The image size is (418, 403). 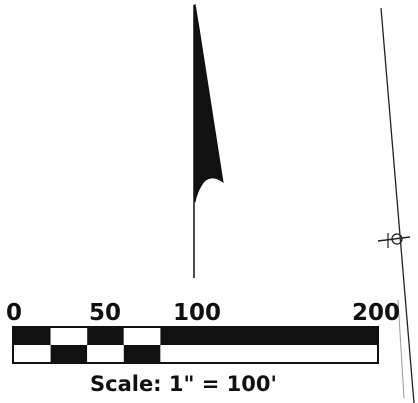 I want to click on scale-tick-50: 50, so click(x=105, y=313).